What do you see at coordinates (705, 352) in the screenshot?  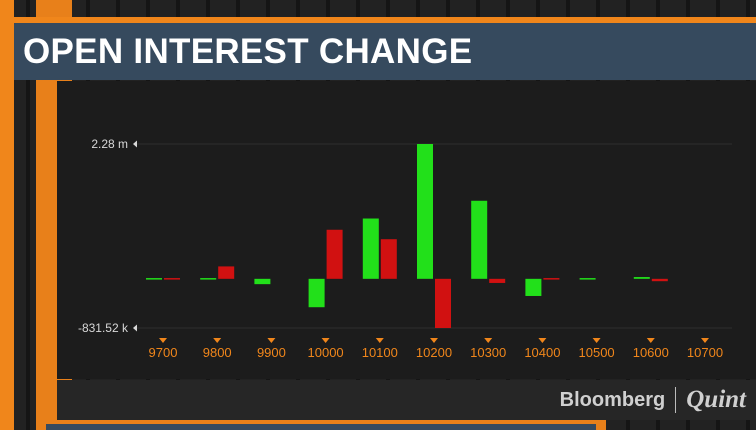 I see `x-tick-label: 10700` at bounding box center [705, 352].